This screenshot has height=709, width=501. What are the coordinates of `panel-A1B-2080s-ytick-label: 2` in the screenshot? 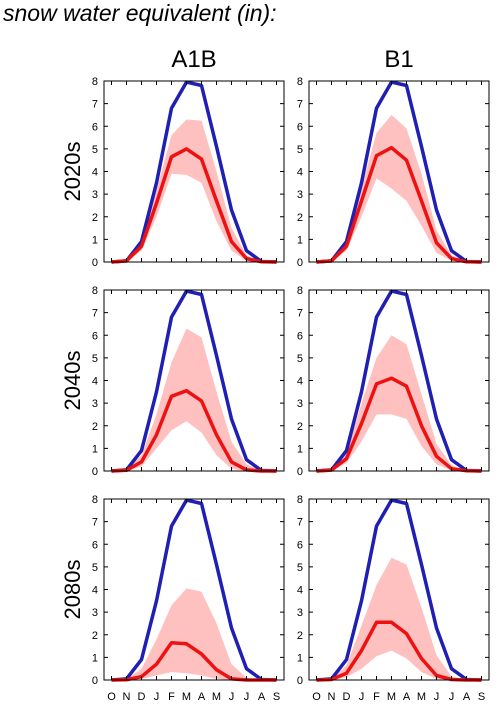 It's located at (95, 636).